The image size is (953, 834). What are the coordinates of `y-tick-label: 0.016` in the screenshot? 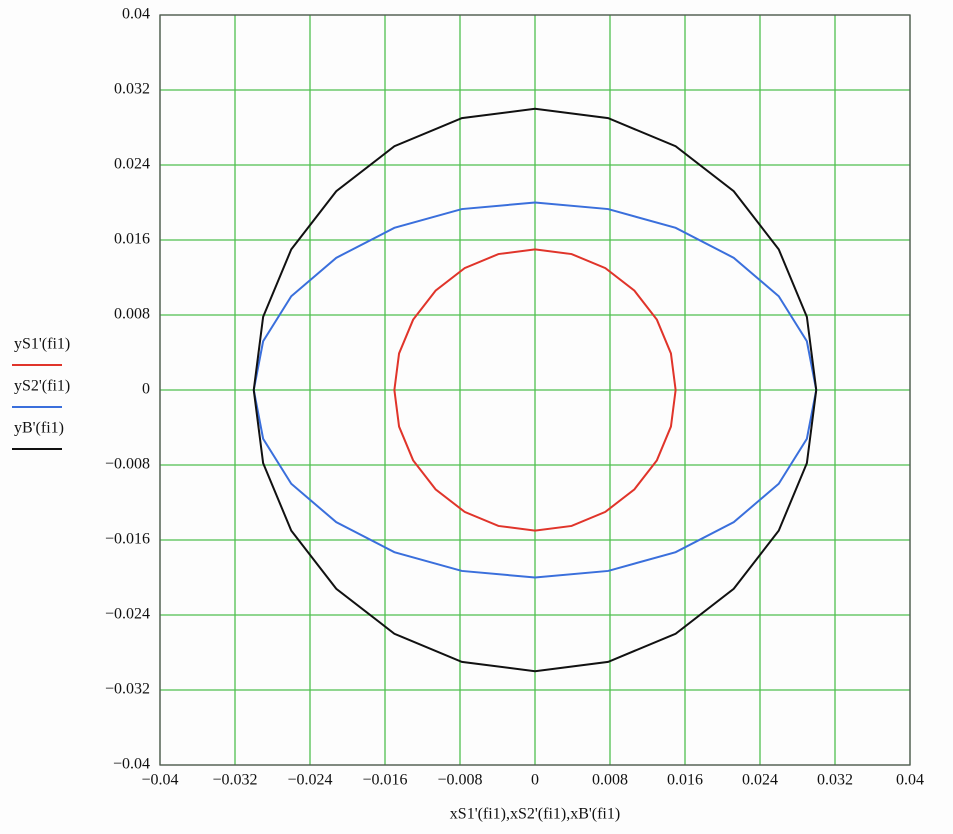 It's located at (132, 239).